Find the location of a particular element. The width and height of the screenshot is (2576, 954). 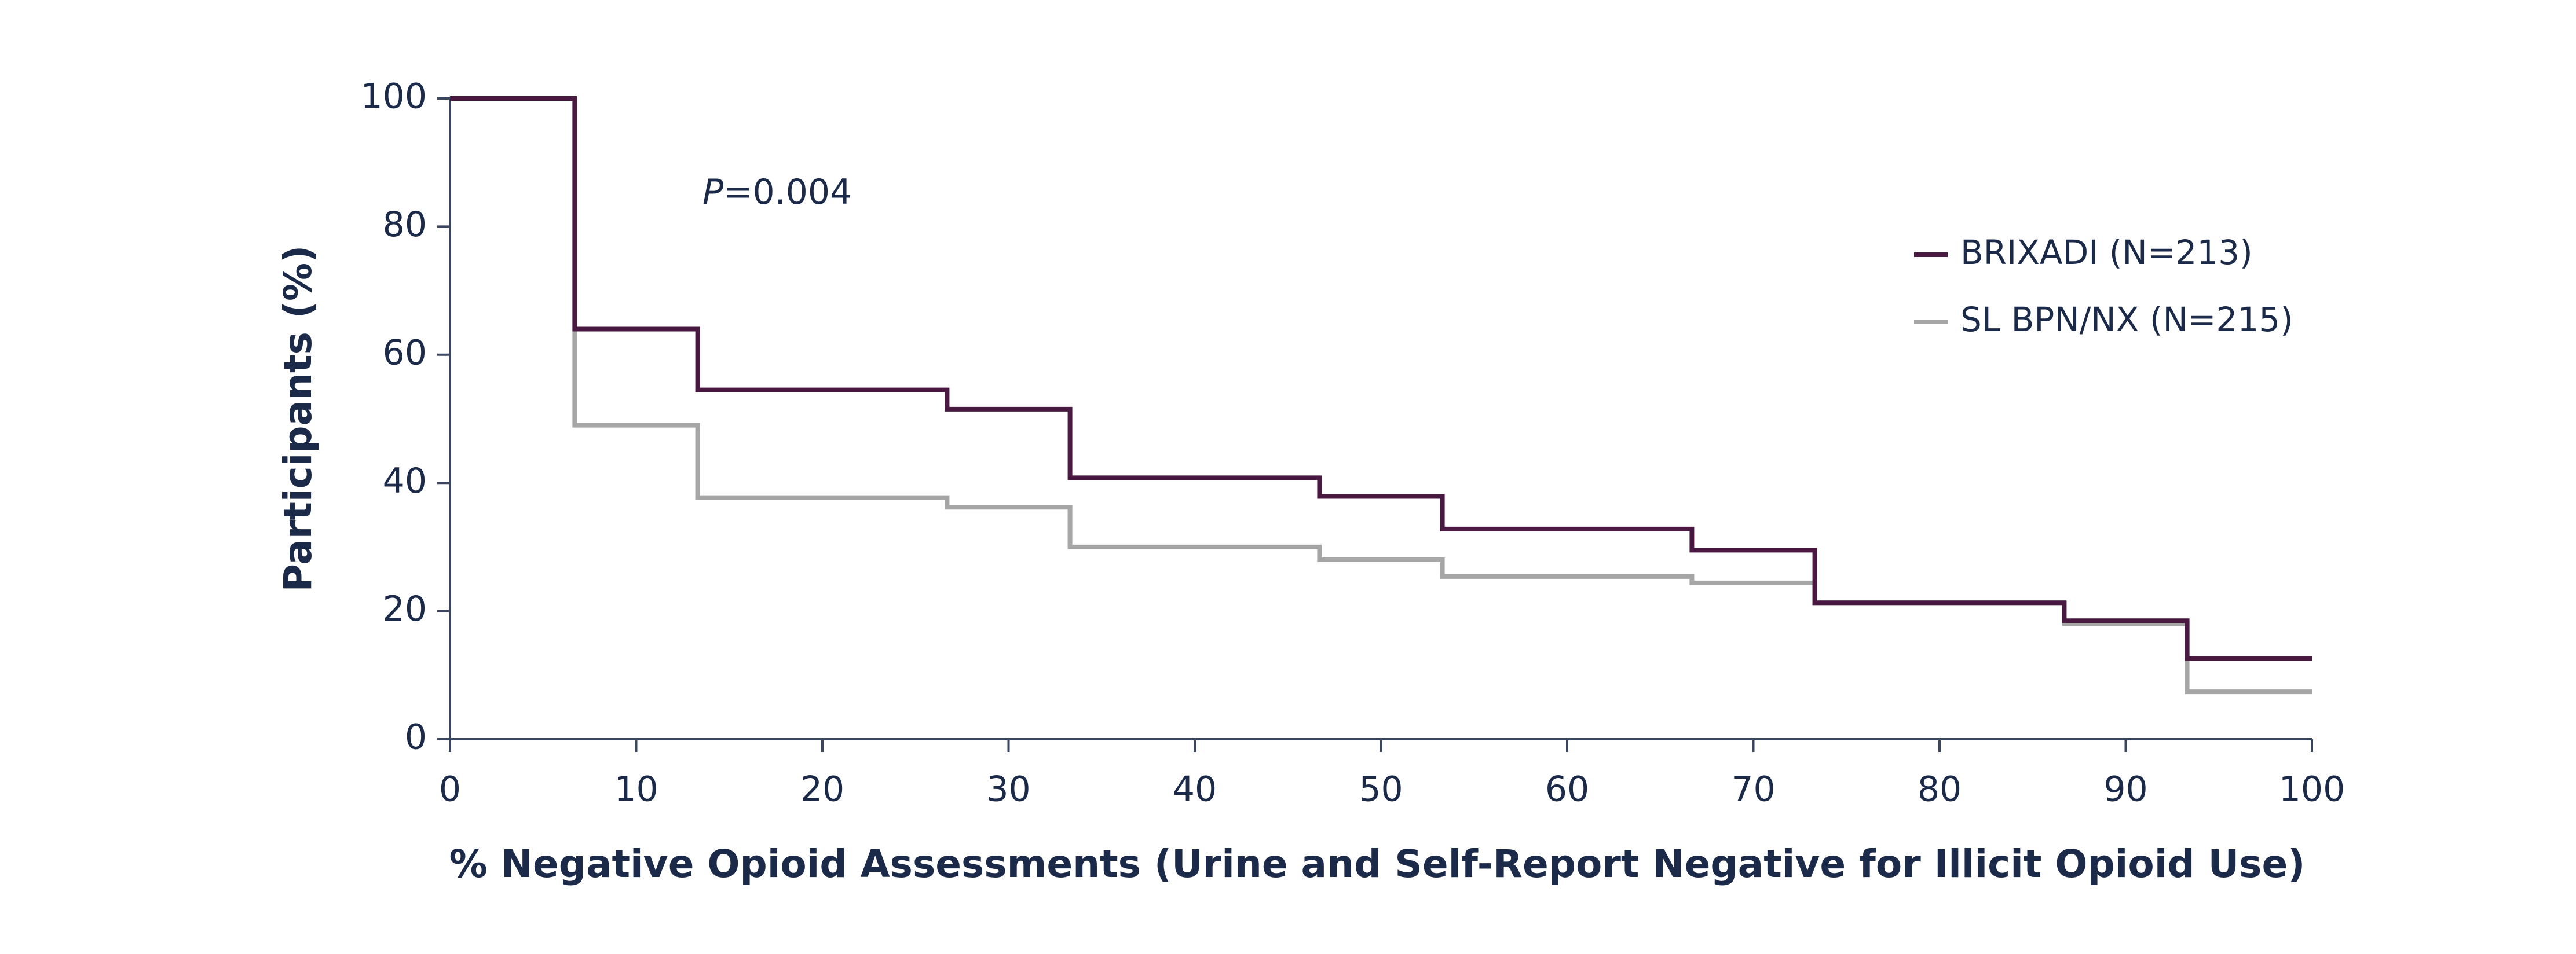

legend-label: SL BPN/NX (N=215) is located at coordinates (2126, 319).